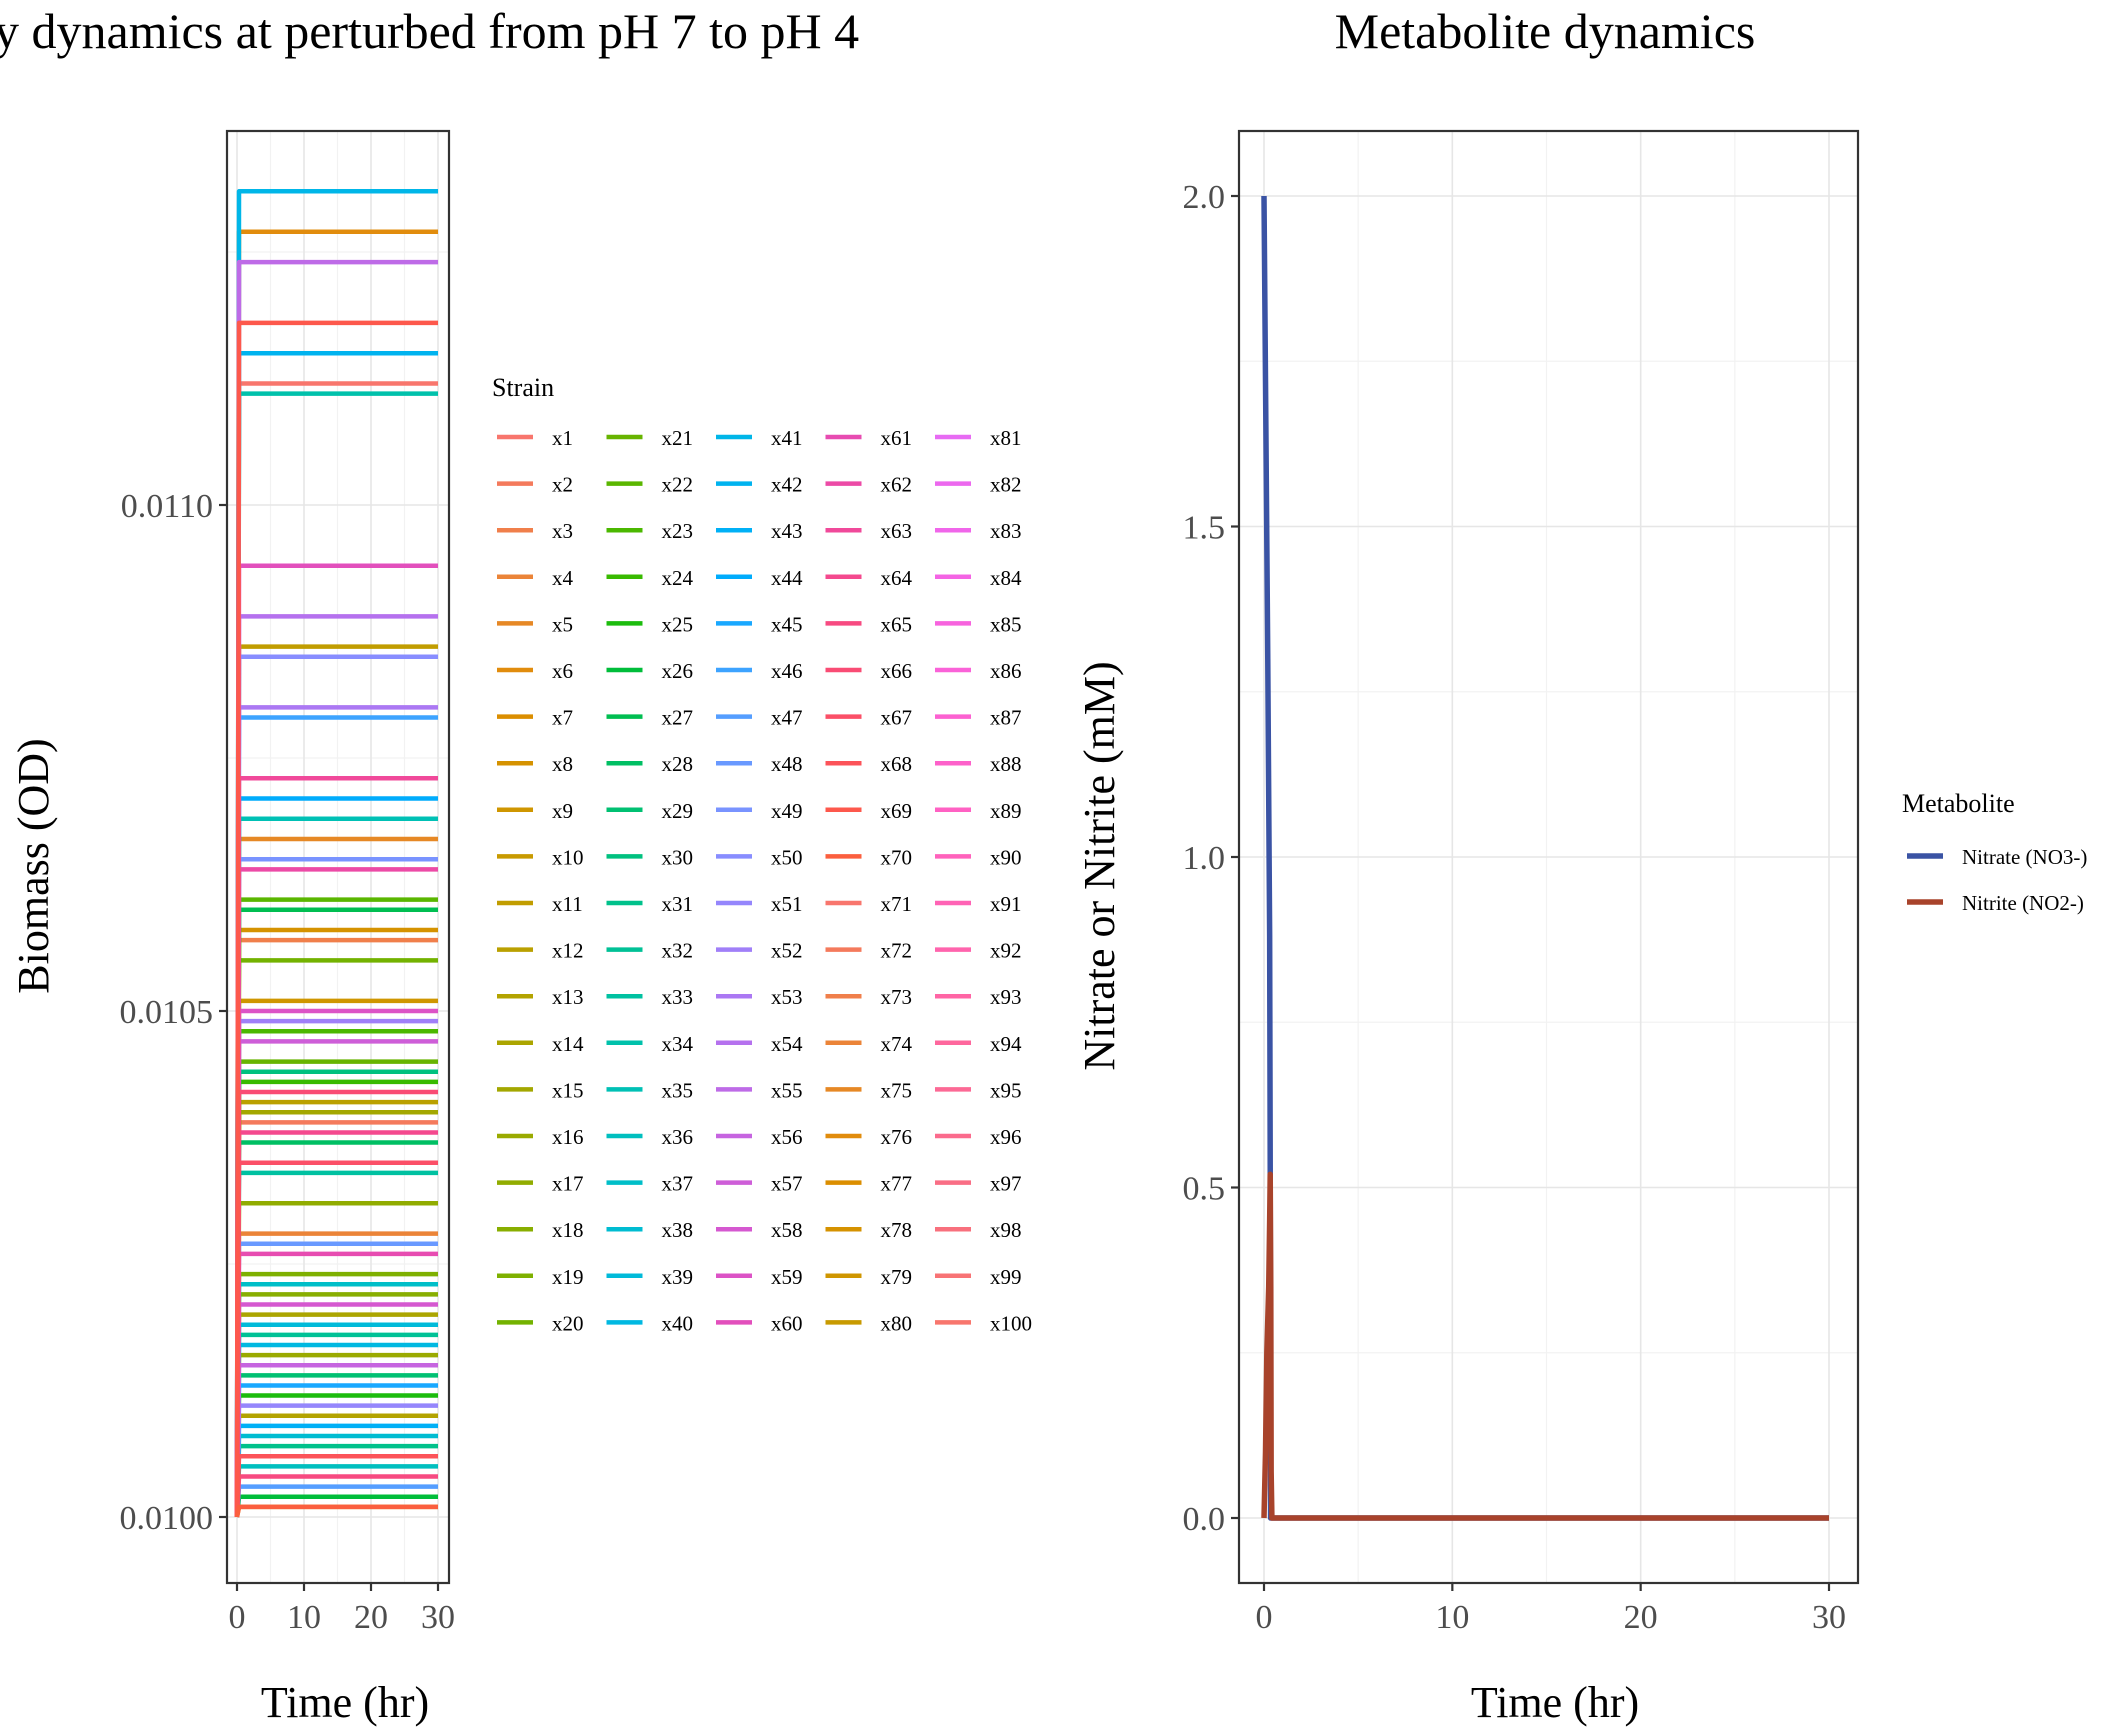 This screenshot has height=1728, width=2112. Describe the element at coordinates (1006, 671) in the screenshot. I see `strain-legend-label: x86` at that location.